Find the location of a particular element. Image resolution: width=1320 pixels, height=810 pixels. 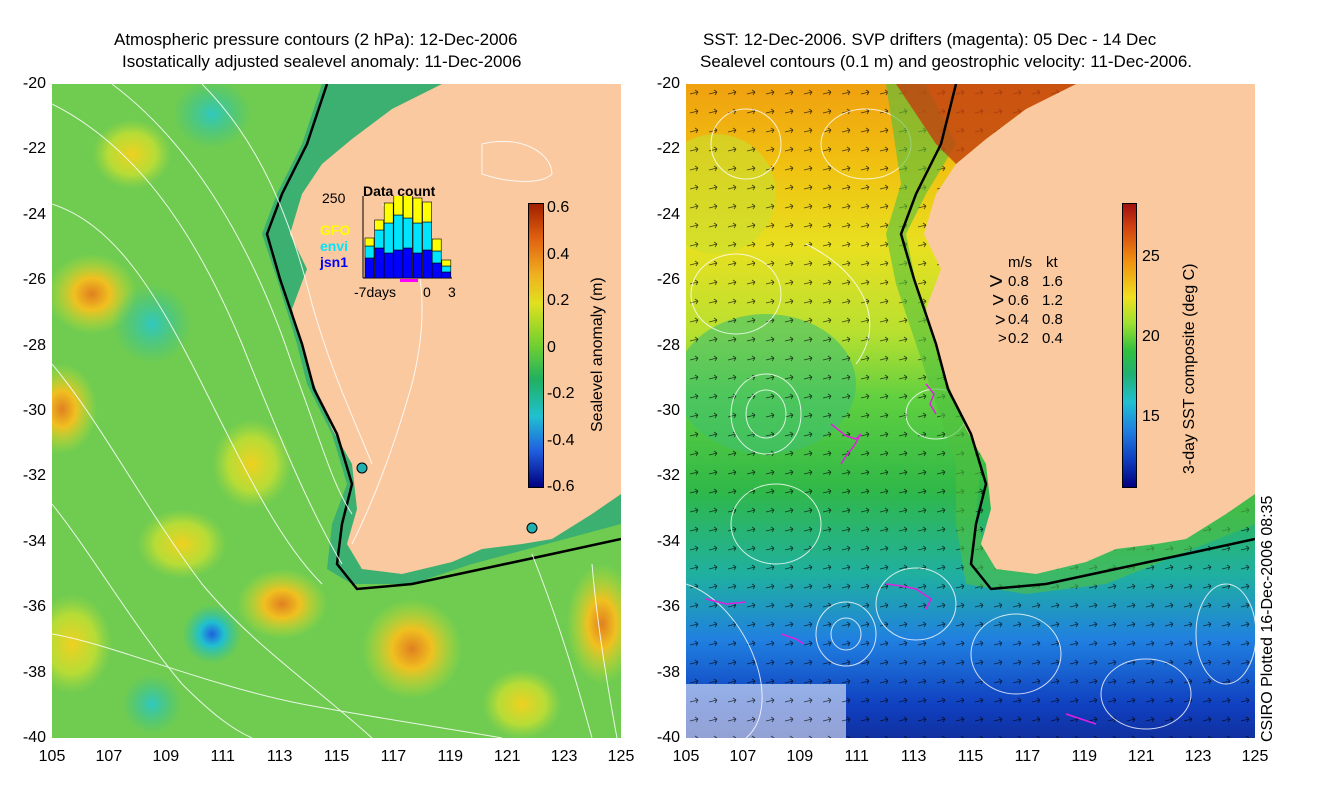

data-count-histogram is located at coordinates (407, 239).